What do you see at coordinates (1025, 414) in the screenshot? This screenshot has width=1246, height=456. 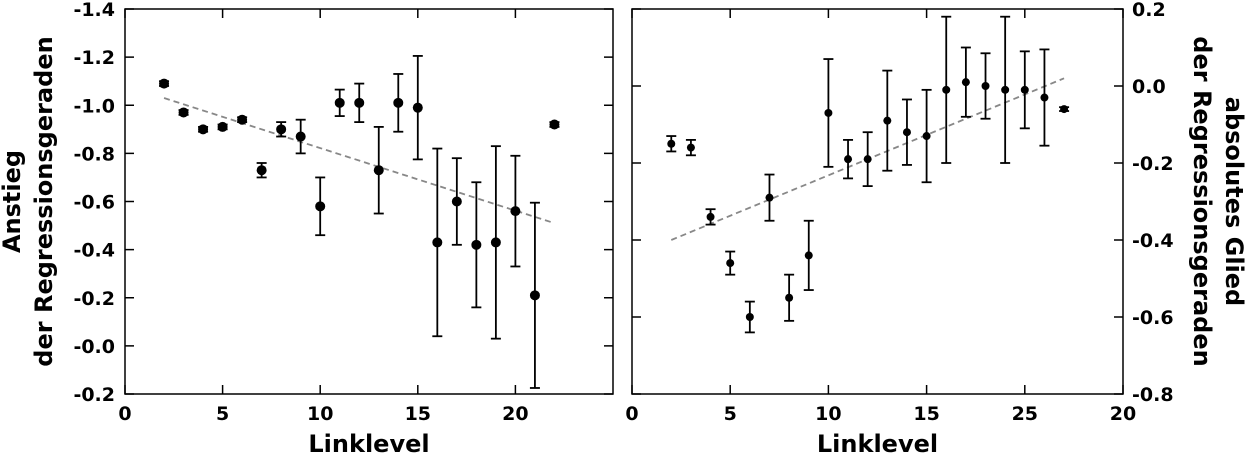 I see `x-tick-label: 25` at bounding box center [1025, 414].